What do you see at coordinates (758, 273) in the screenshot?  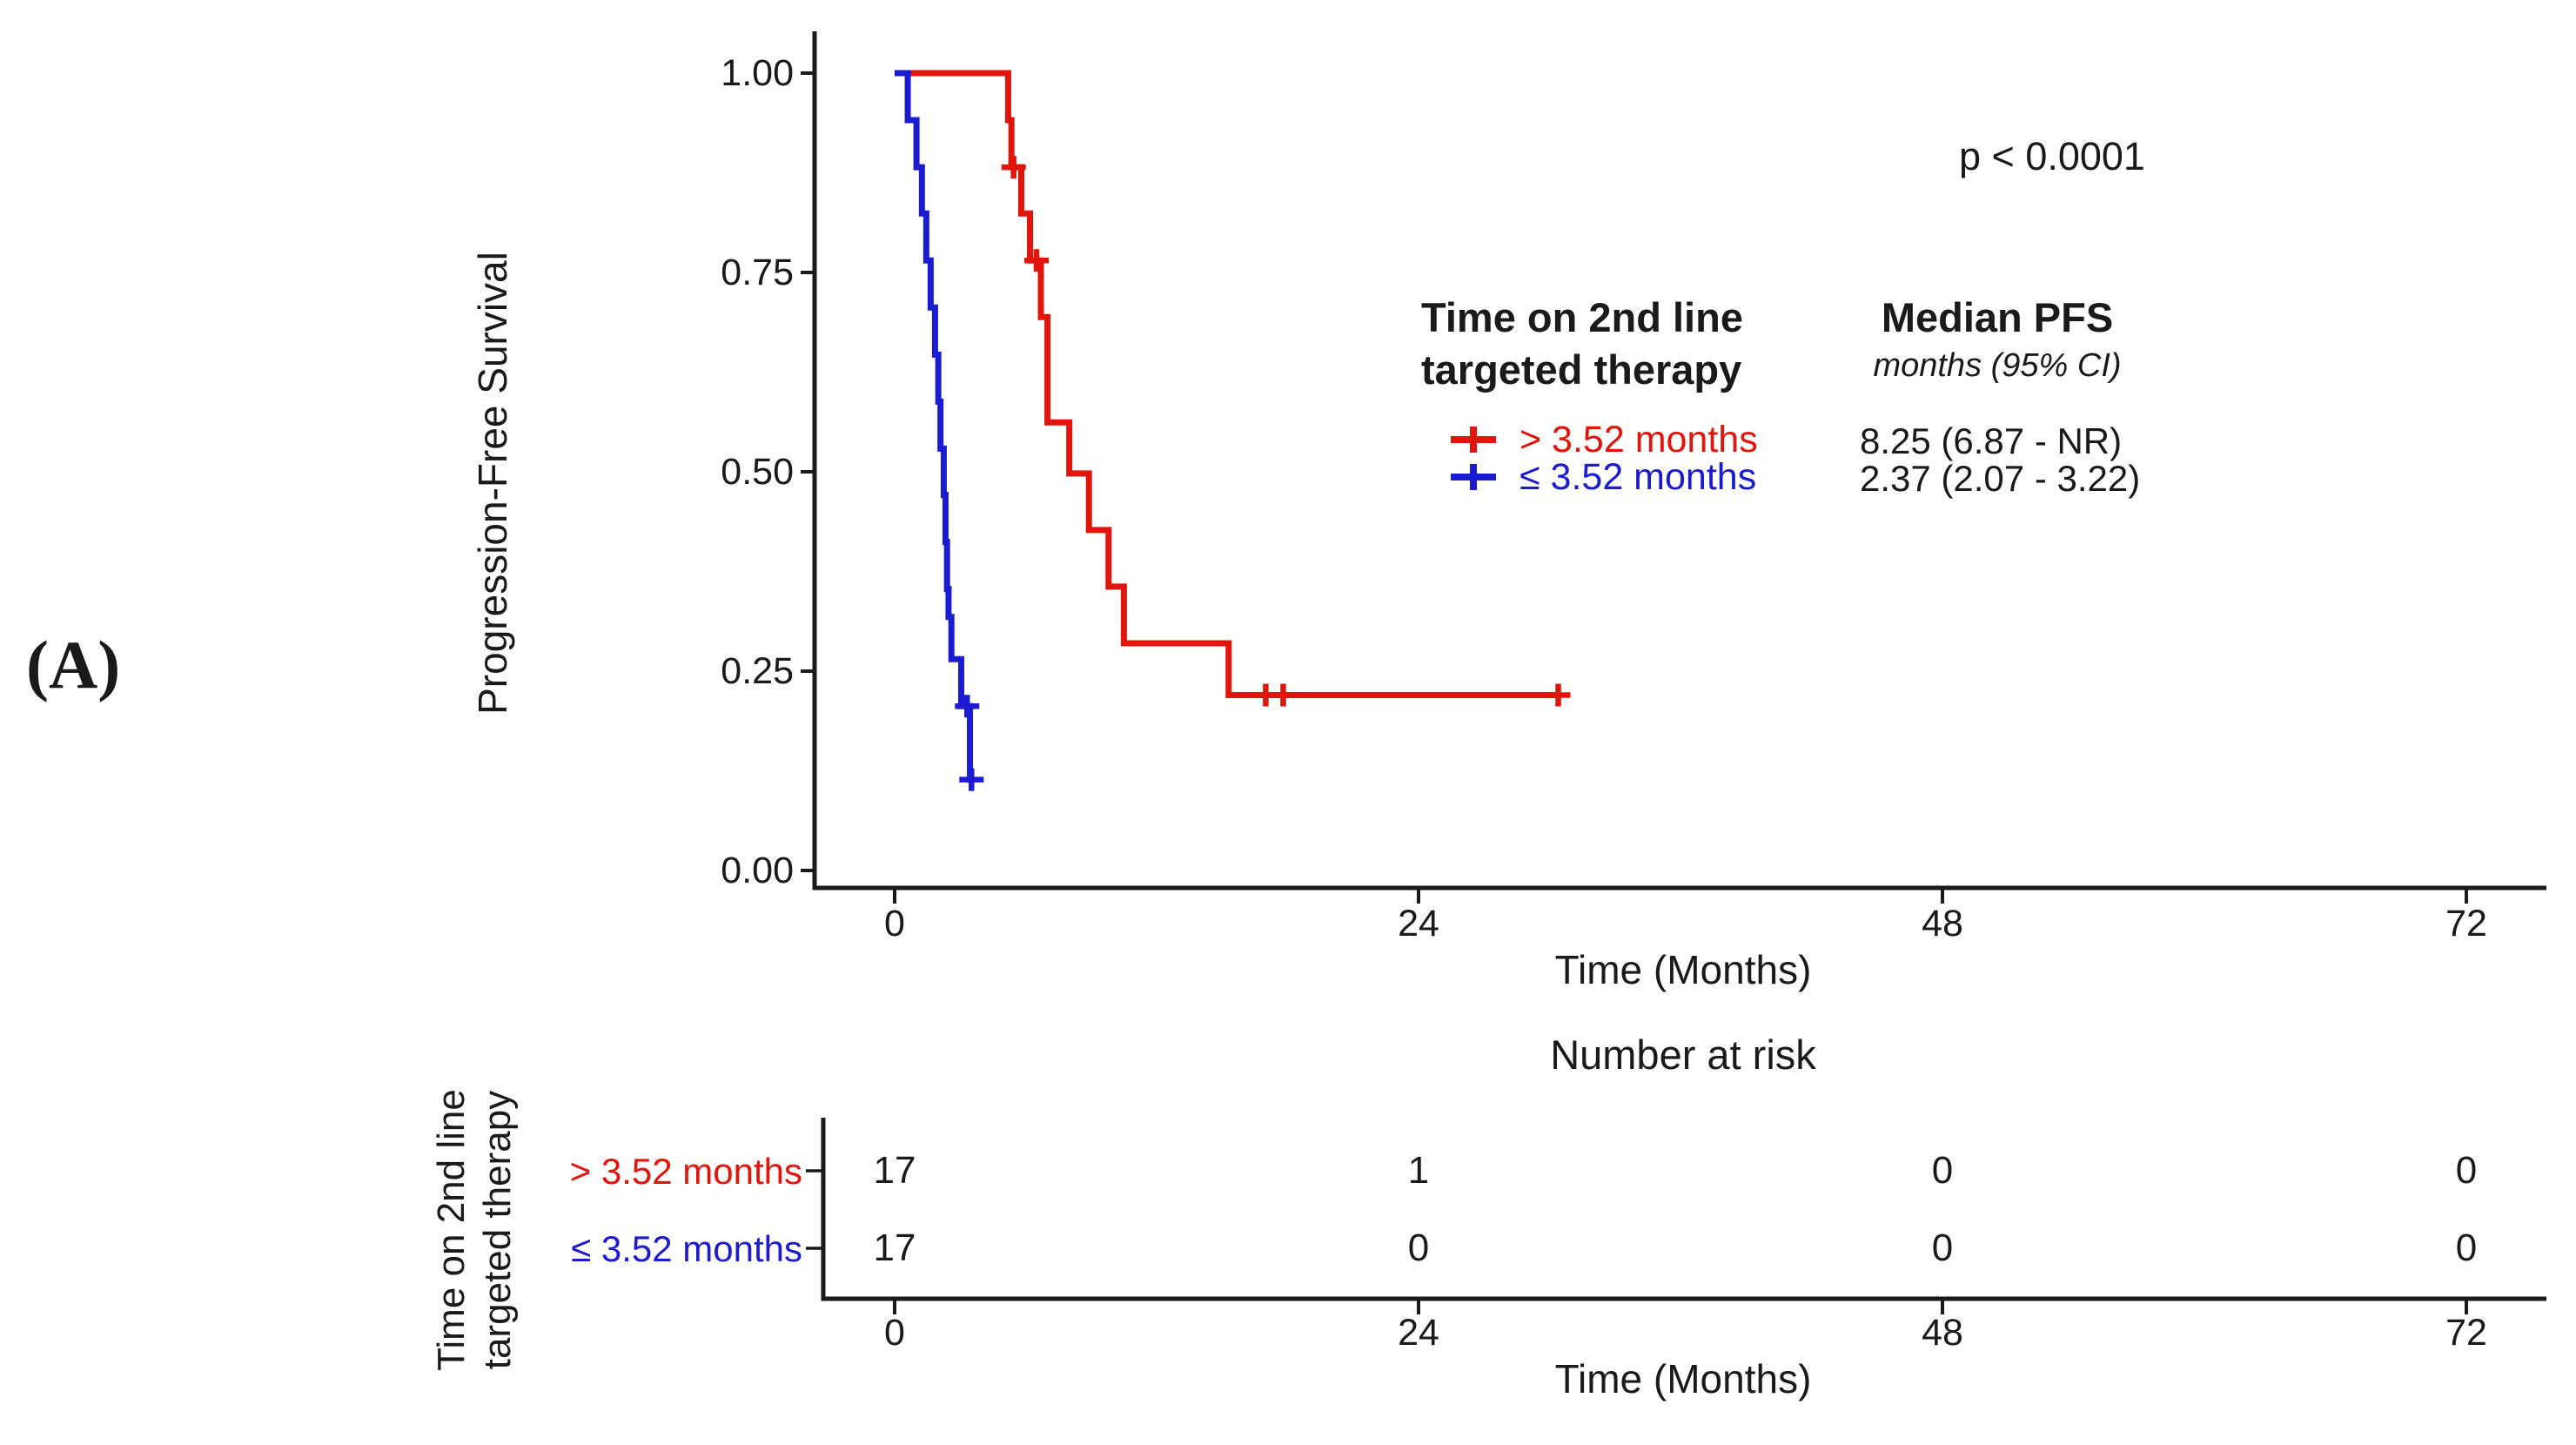 I see `y-tick-label: 0.75` at bounding box center [758, 273].